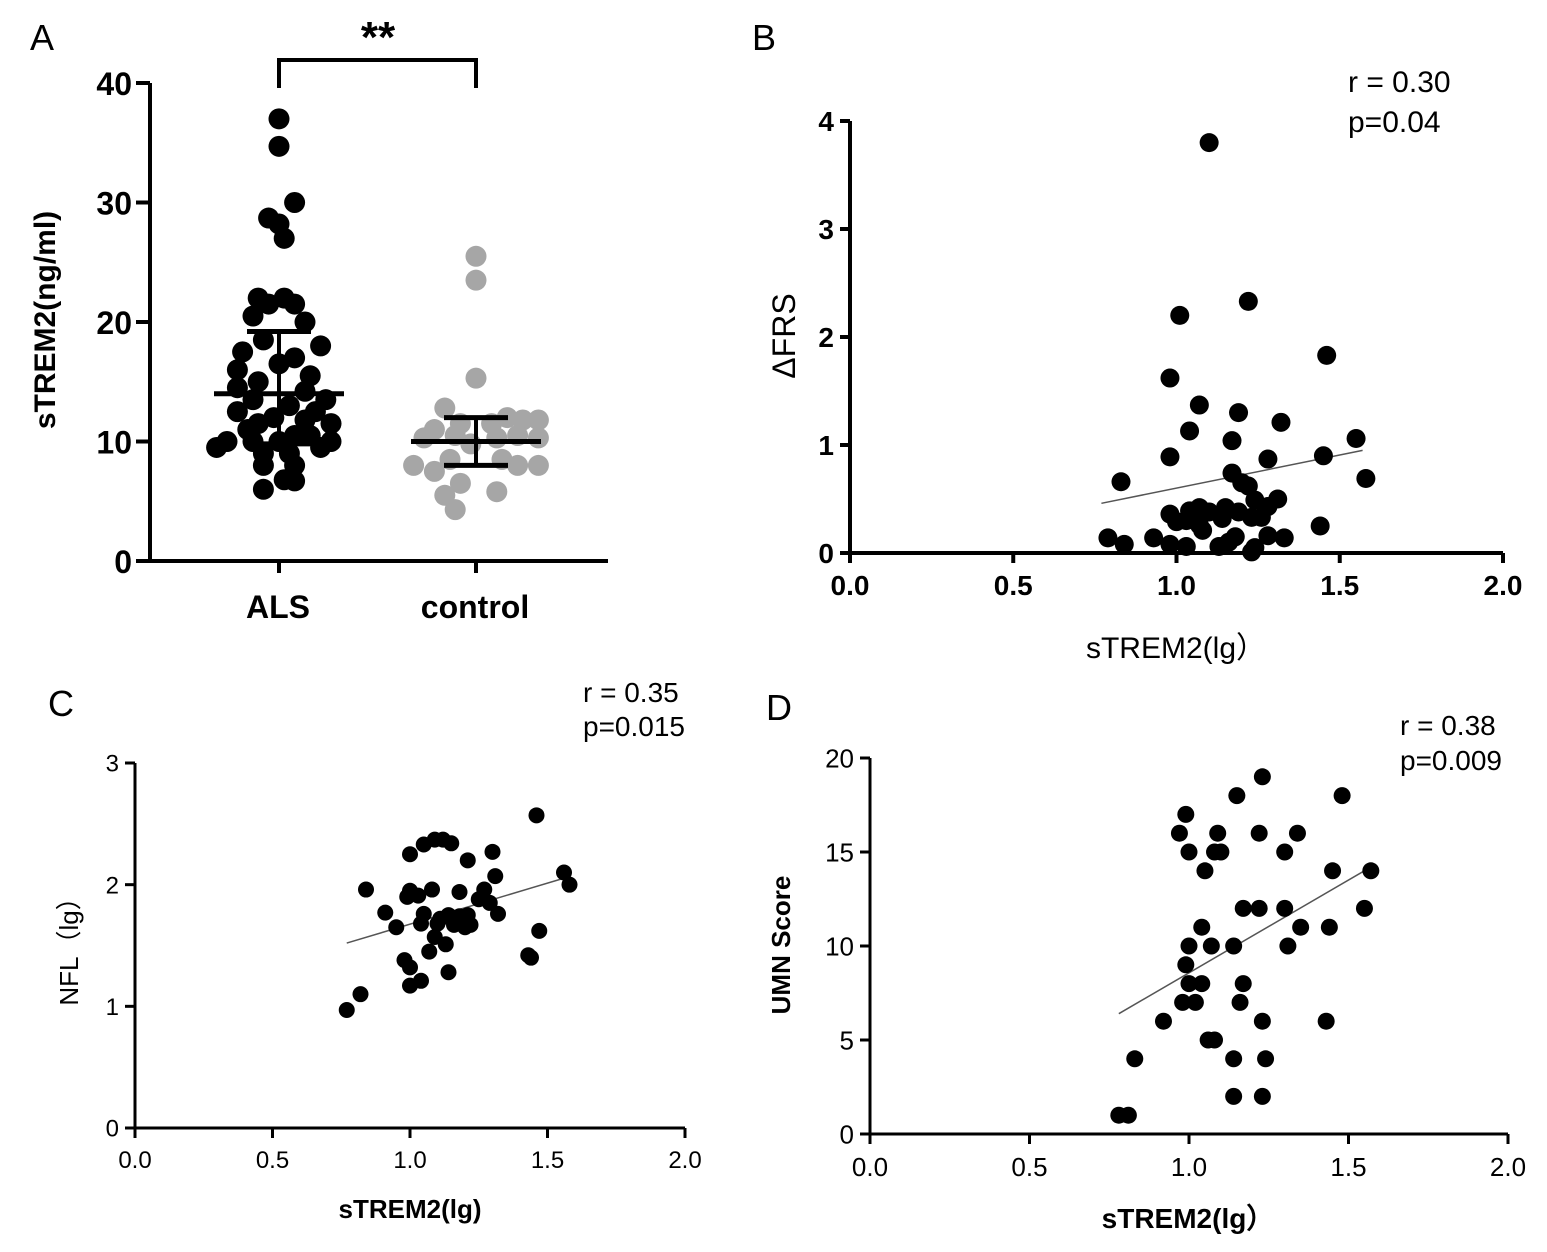 The height and width of the screenshot is (1252, 1547). Describe the element at coordinates (42, 37) in the screenshot. I see `panel-label-a: A` at that location.